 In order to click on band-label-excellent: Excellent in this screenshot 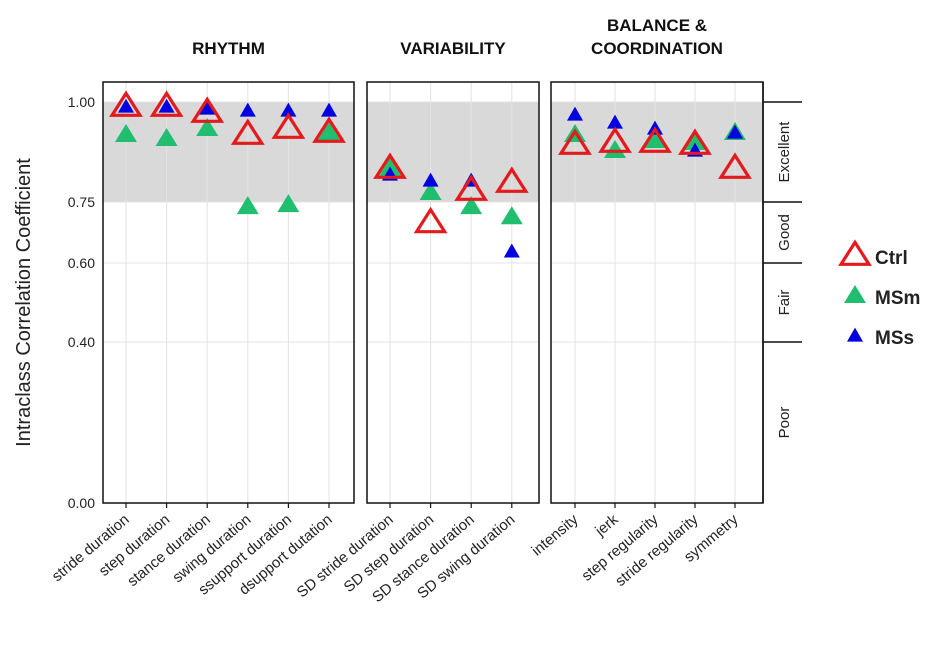, I will do `click(784, 152)`.